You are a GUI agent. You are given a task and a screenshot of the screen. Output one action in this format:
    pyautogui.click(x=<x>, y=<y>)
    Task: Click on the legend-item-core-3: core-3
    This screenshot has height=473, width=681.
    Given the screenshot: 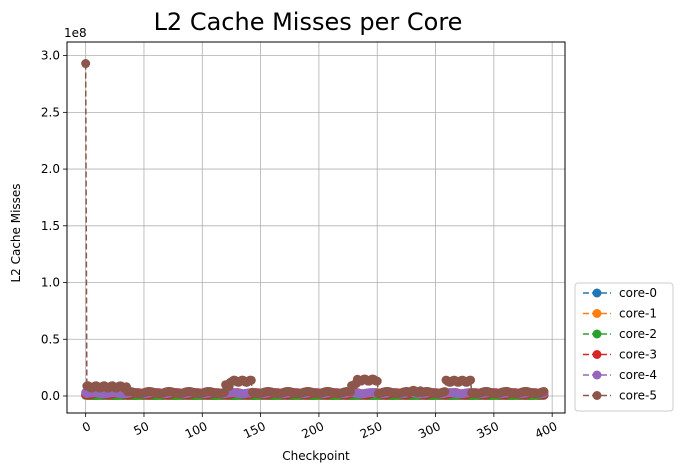 What is the action you would take?
    pyautogui.click(x=620, y=355)
    